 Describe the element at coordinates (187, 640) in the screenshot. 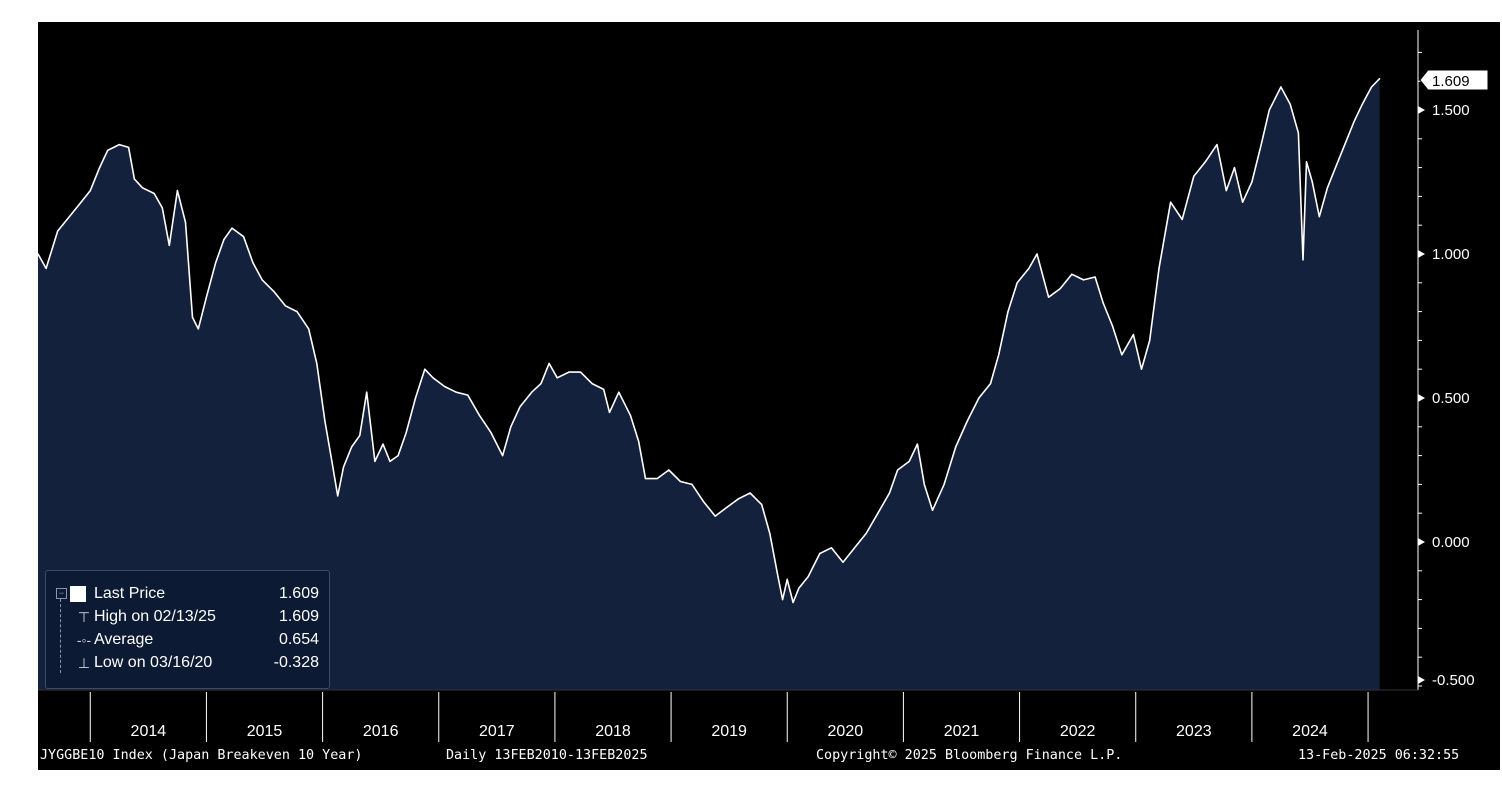

I see `legend-average: -◦- Average 0.654` at that location.